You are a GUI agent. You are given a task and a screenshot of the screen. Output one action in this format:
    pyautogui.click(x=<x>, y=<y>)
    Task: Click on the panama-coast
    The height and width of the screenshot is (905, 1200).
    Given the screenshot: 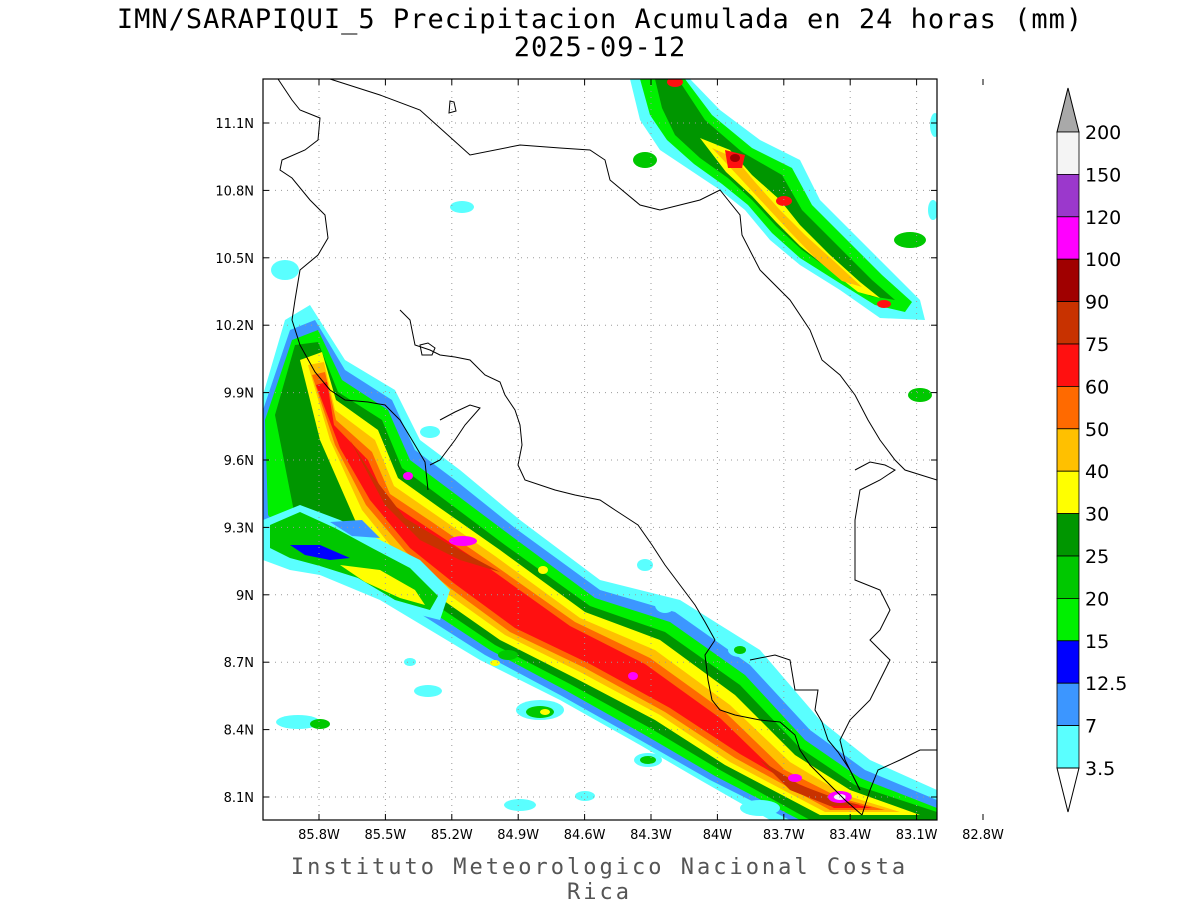 What is the action you would take?
    pyautogui.click(x=899, y=782)
    